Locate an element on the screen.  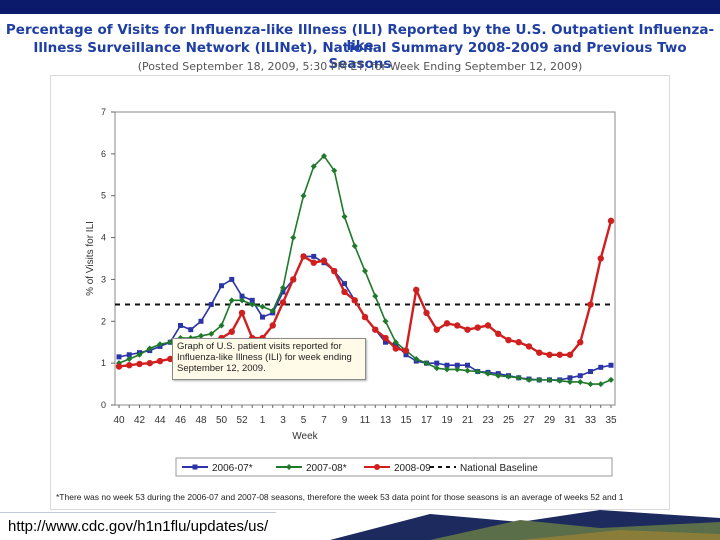
x-tick-label: 42 is located at coordinates (140, 420).